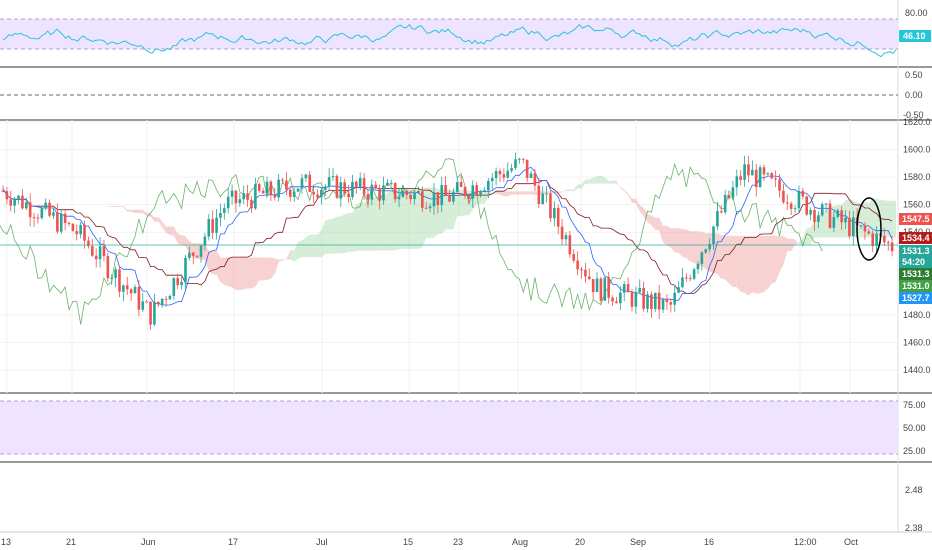 The width and height of the screenshot is (932, 550). I want to click on price-badge-text: 1547.5, so click(916, 219).